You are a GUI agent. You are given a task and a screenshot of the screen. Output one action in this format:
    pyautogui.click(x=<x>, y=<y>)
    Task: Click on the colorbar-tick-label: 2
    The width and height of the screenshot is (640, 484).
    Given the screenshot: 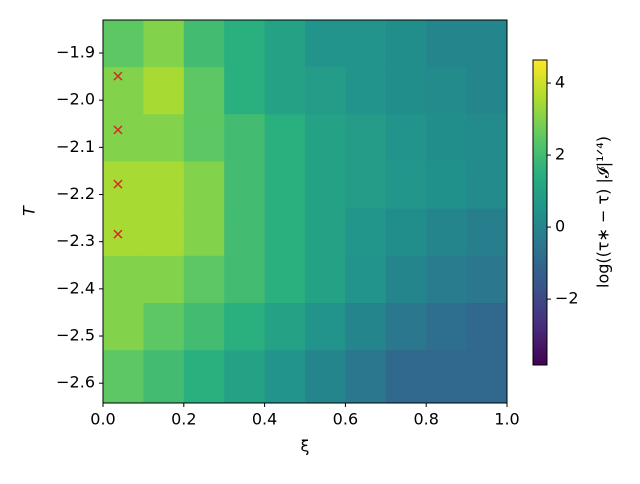 What is the action you would take?
    pyautogui.click(x=560, y=154)
    